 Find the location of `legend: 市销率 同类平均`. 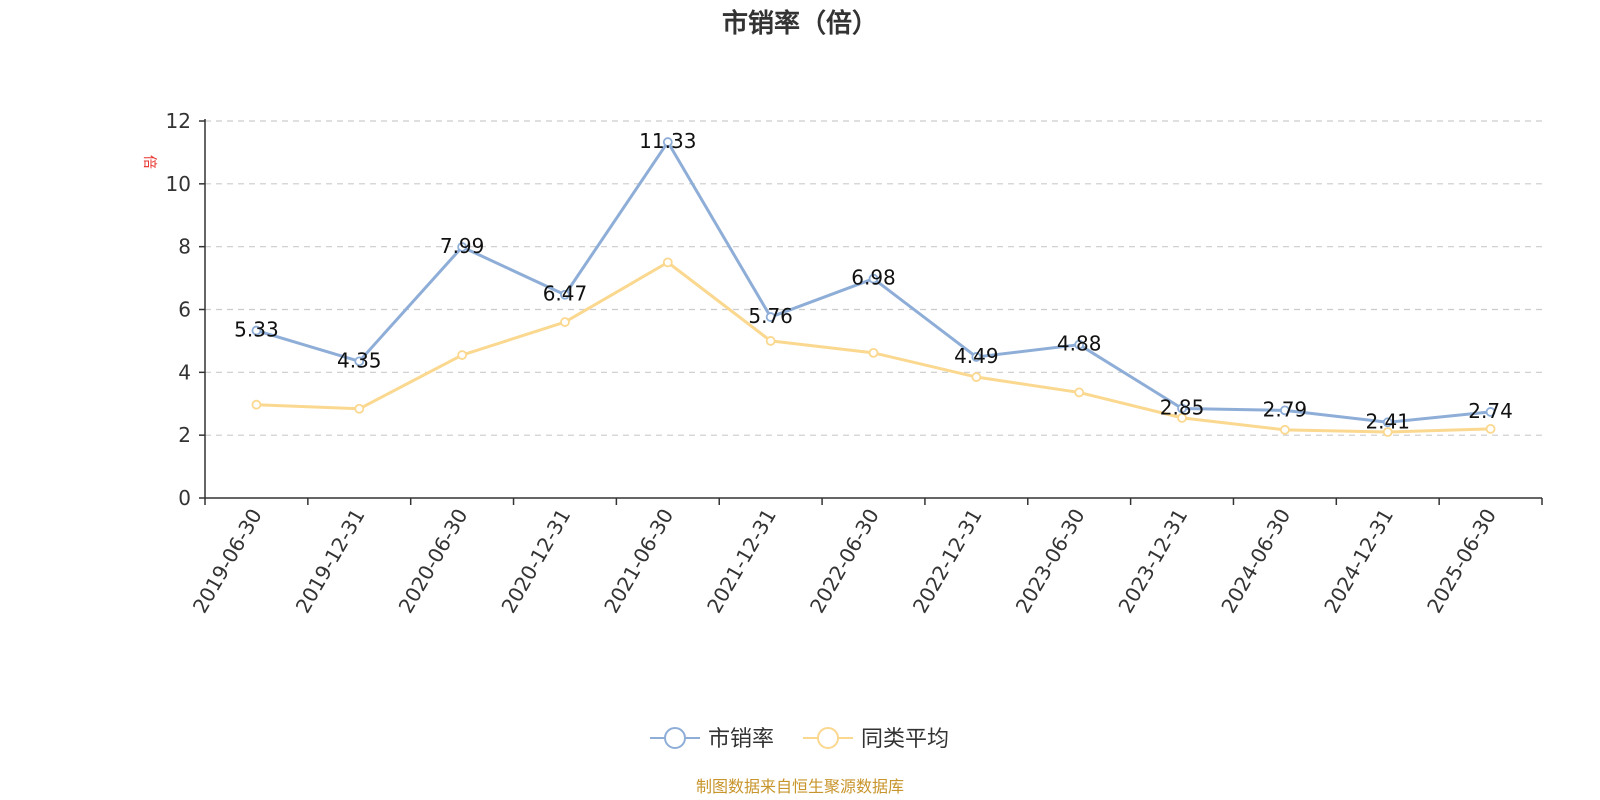

legend: 市销率 同类平均 is located at coordinates (799, 739).